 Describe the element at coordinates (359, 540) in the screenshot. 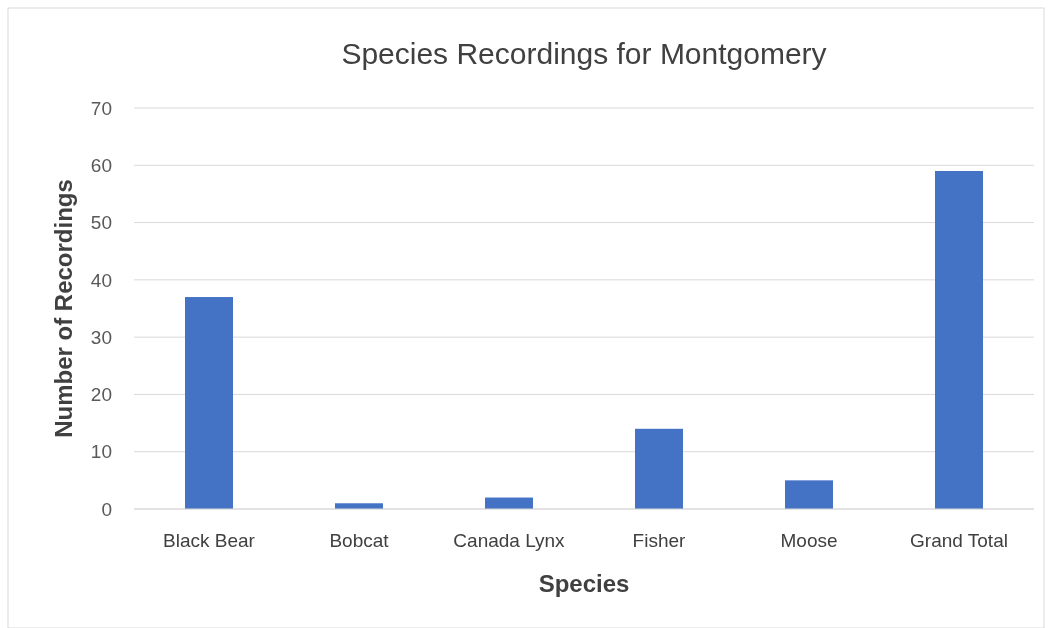

I see `x-tick-label: Bobcat` at that location.